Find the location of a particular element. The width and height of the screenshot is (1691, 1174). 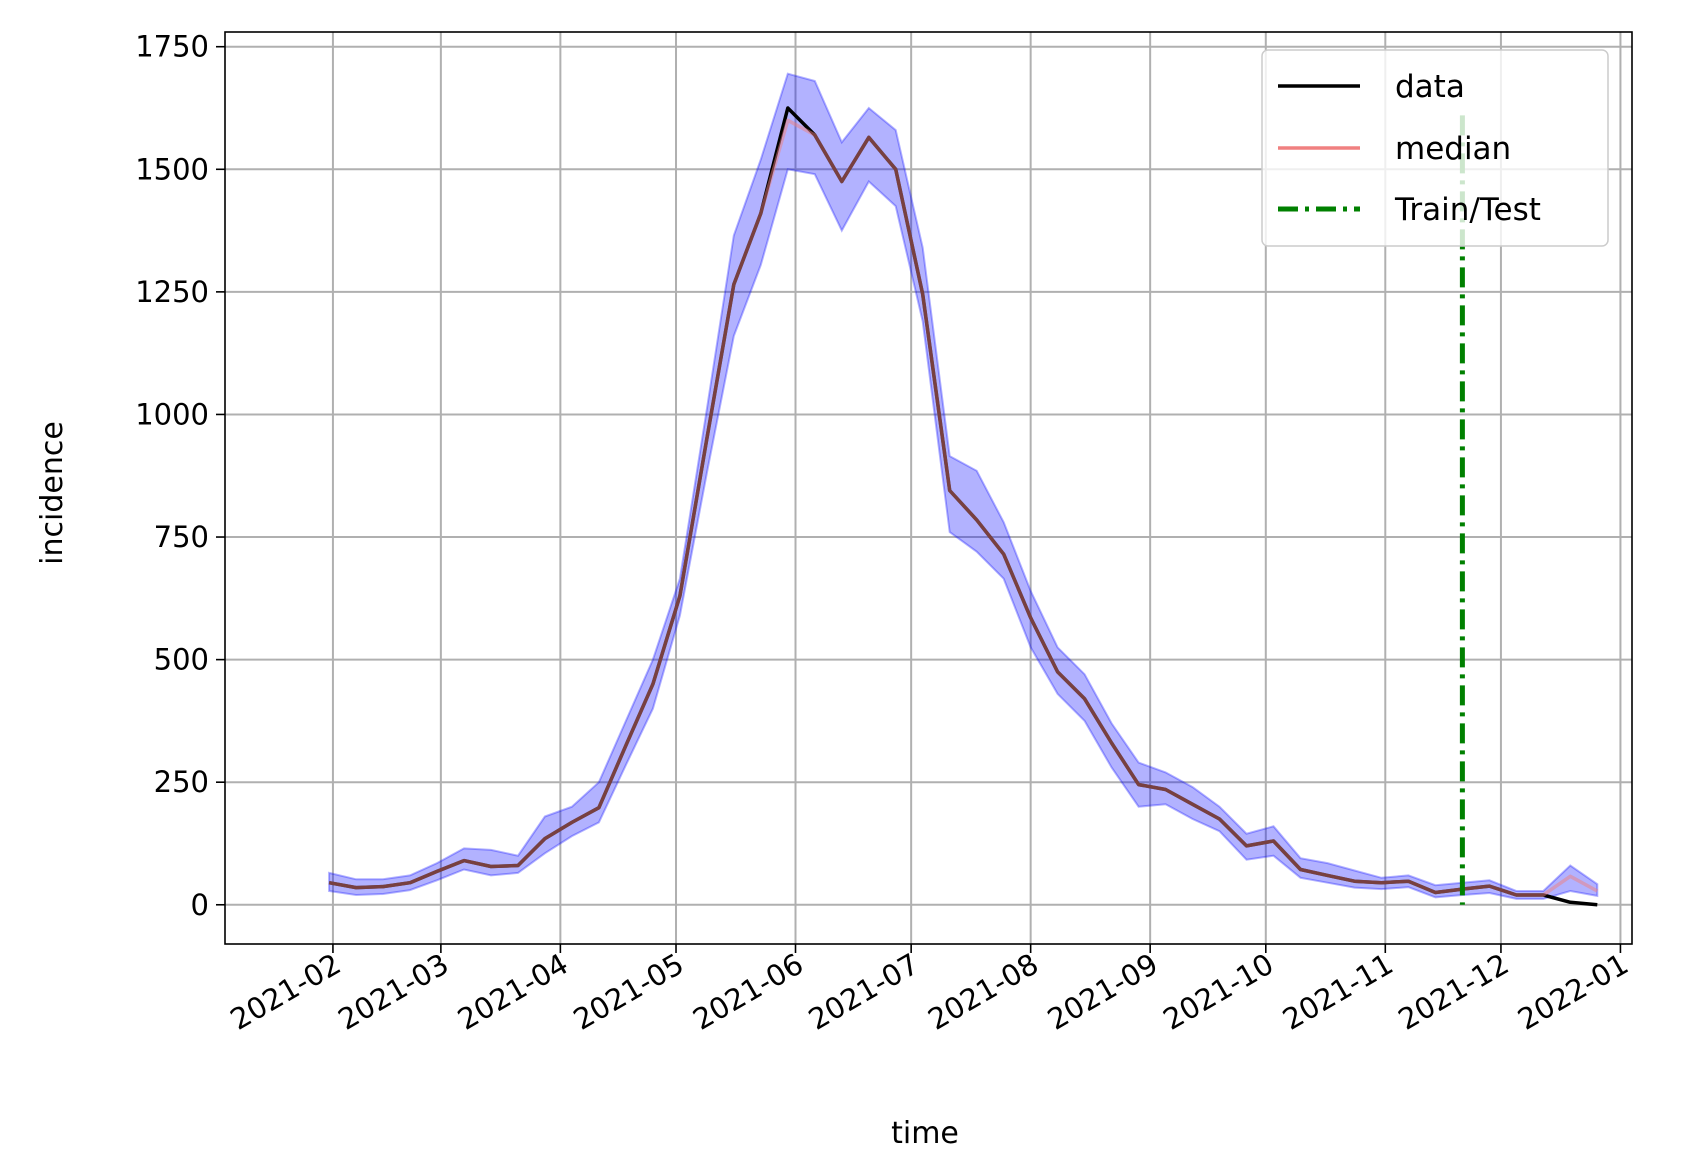

legend-label-data: data is located at coordinates (1430, 87).